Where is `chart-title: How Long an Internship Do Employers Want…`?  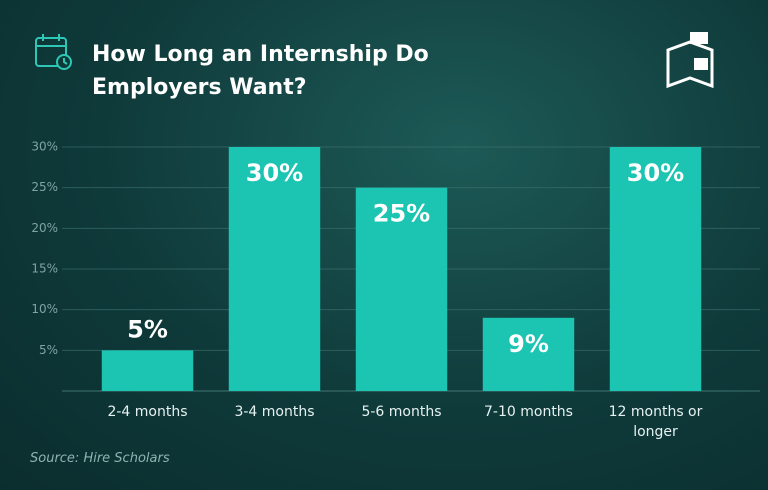 chart-title: How Long an Internship Do Employers Want… is located at coordinates (260, 71).